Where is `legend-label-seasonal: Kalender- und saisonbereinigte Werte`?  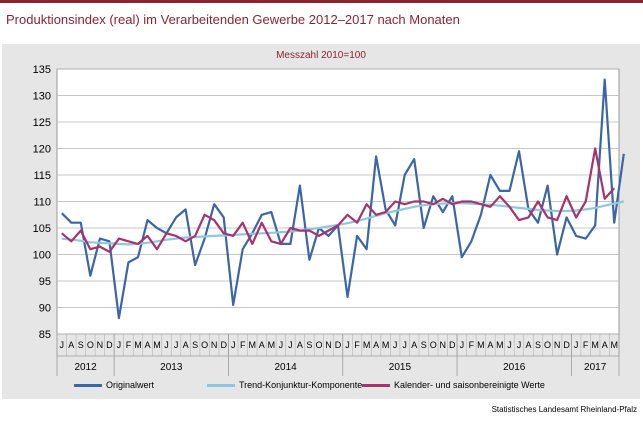
legend-label-seasonal: Kalender- und saisonbereinigte Werte is located at coordinates (469, 385).